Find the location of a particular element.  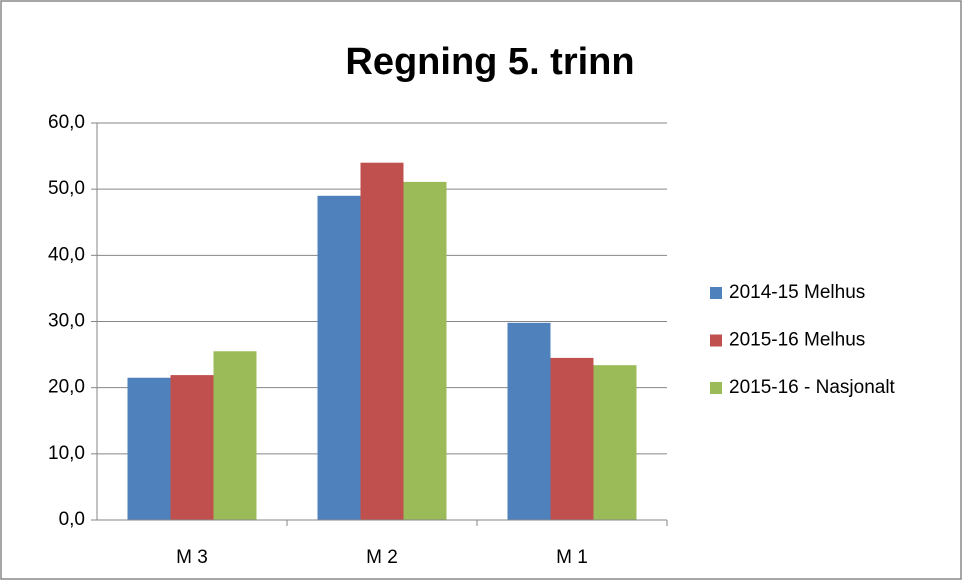

legend-label: 2015-16 - Nasjonalt is located at coordinates (812, 387).